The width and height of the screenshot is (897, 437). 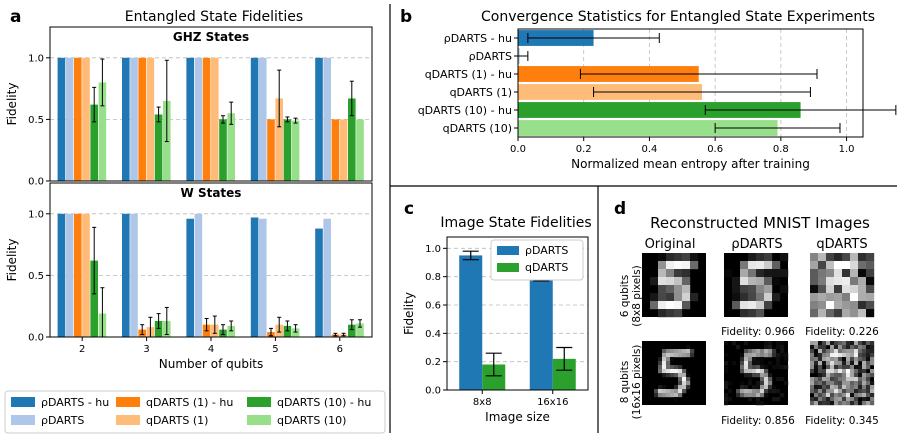 What do you see at coordinates (517, 313) in the screenshot?
I see `axes-frame` at bounding box center [517, 313].